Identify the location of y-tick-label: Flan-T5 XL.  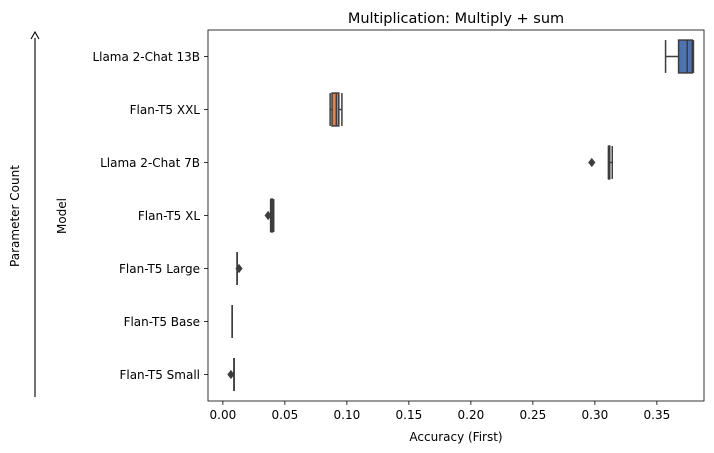
(169, 216).